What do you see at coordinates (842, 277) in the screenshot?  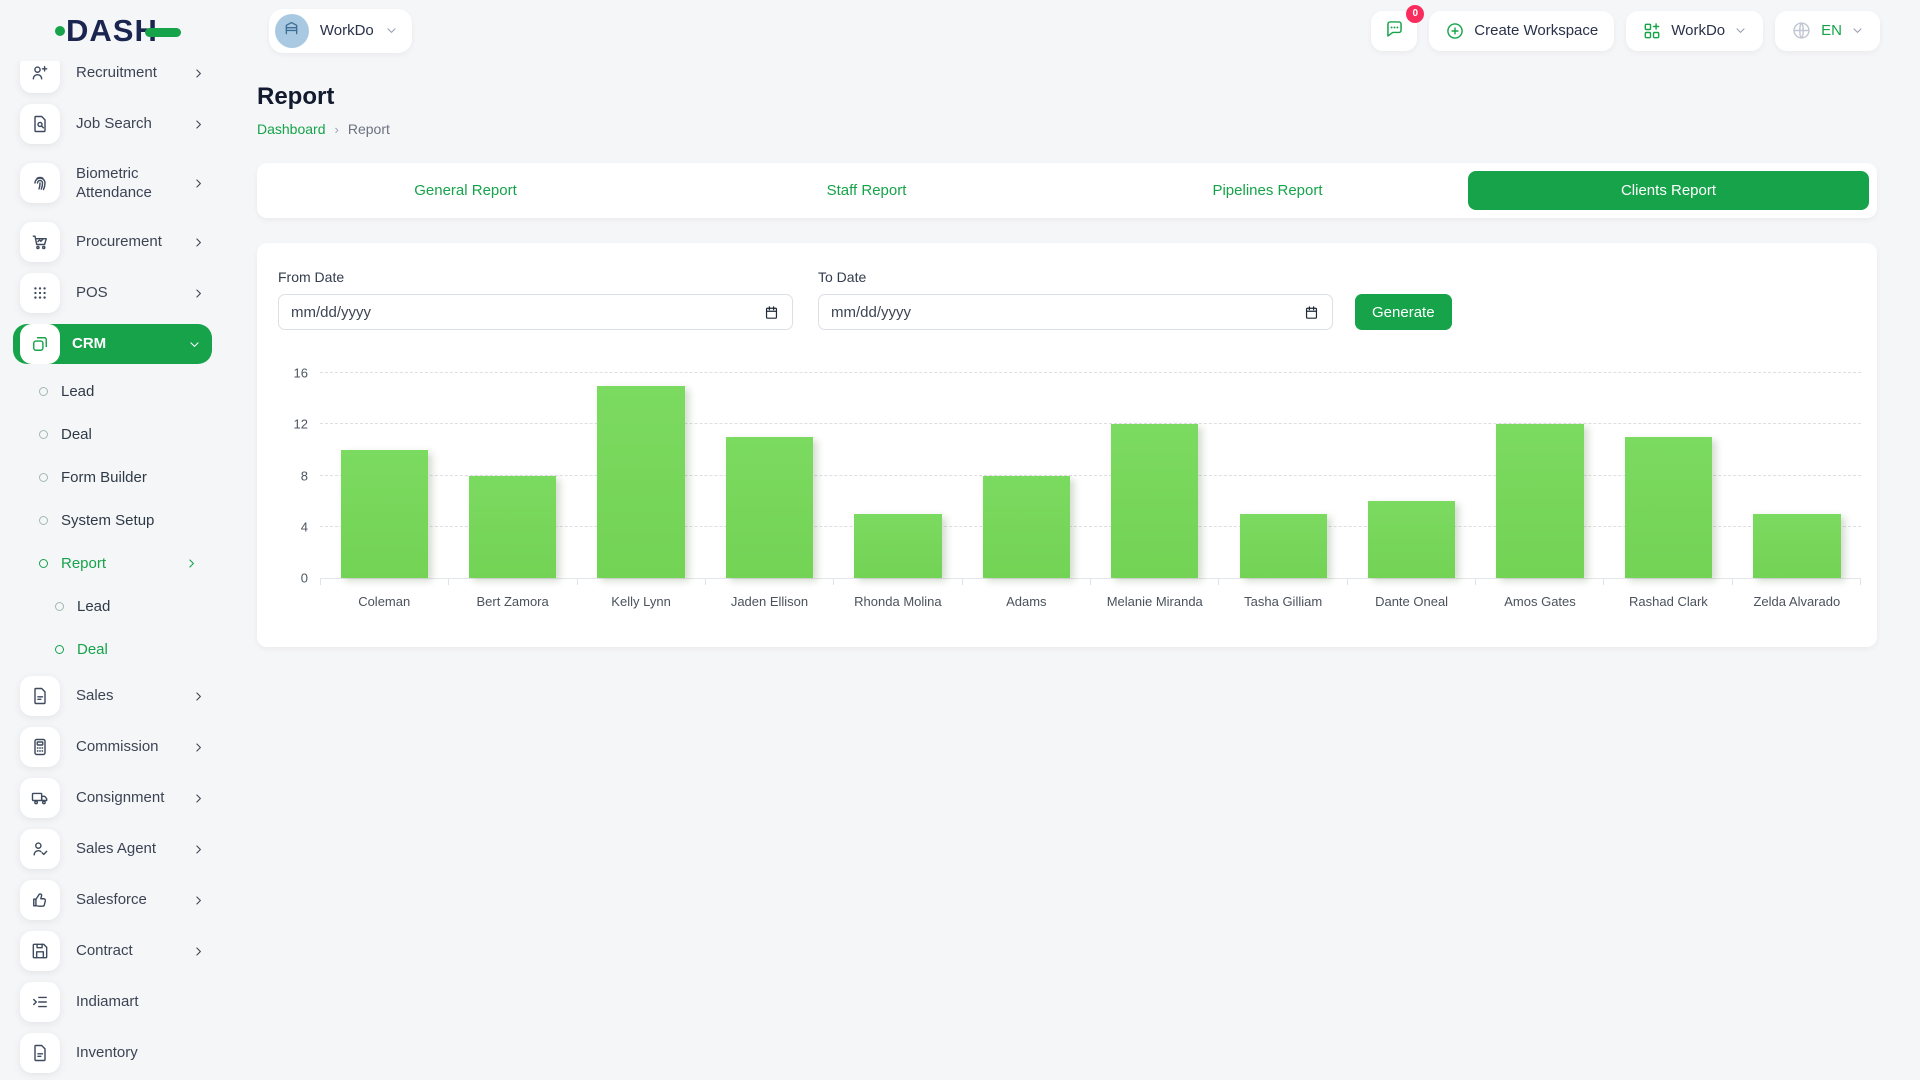 I see `to-date-label: To Date` at bounding box center [842, 277].